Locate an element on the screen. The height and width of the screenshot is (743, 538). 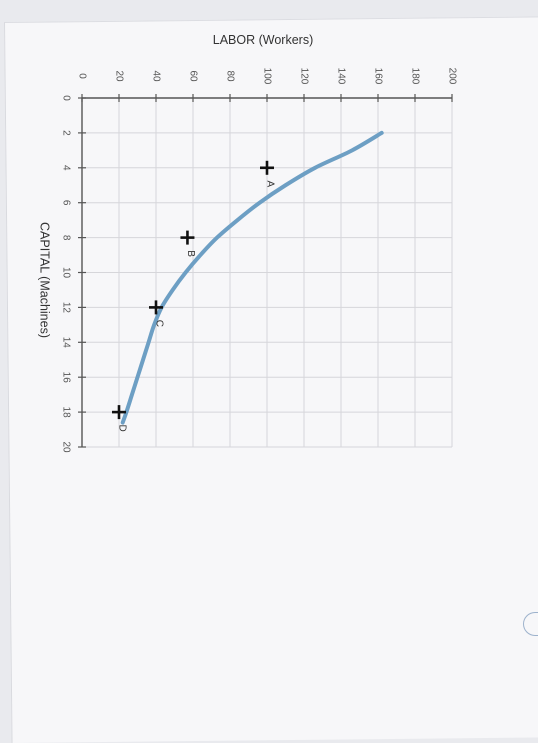
point-label: D is located at coordinates (121, 427).